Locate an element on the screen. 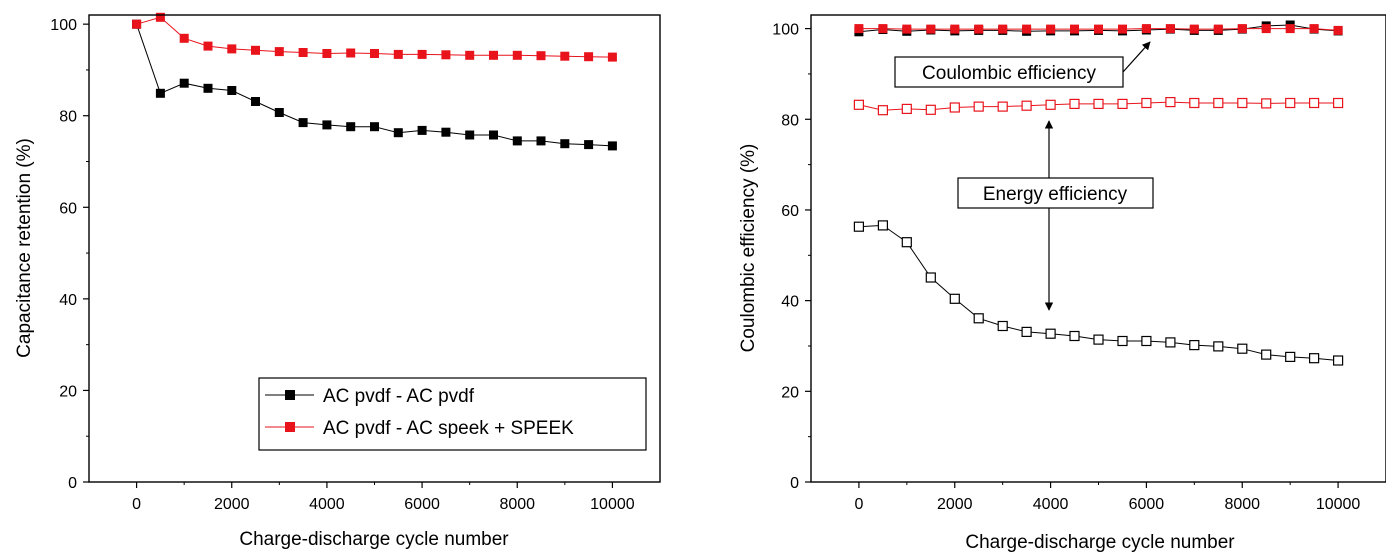 Image resolution: width=1386 pixels, height=555 pixels. chart-marks is located at coordinates (374, 81).